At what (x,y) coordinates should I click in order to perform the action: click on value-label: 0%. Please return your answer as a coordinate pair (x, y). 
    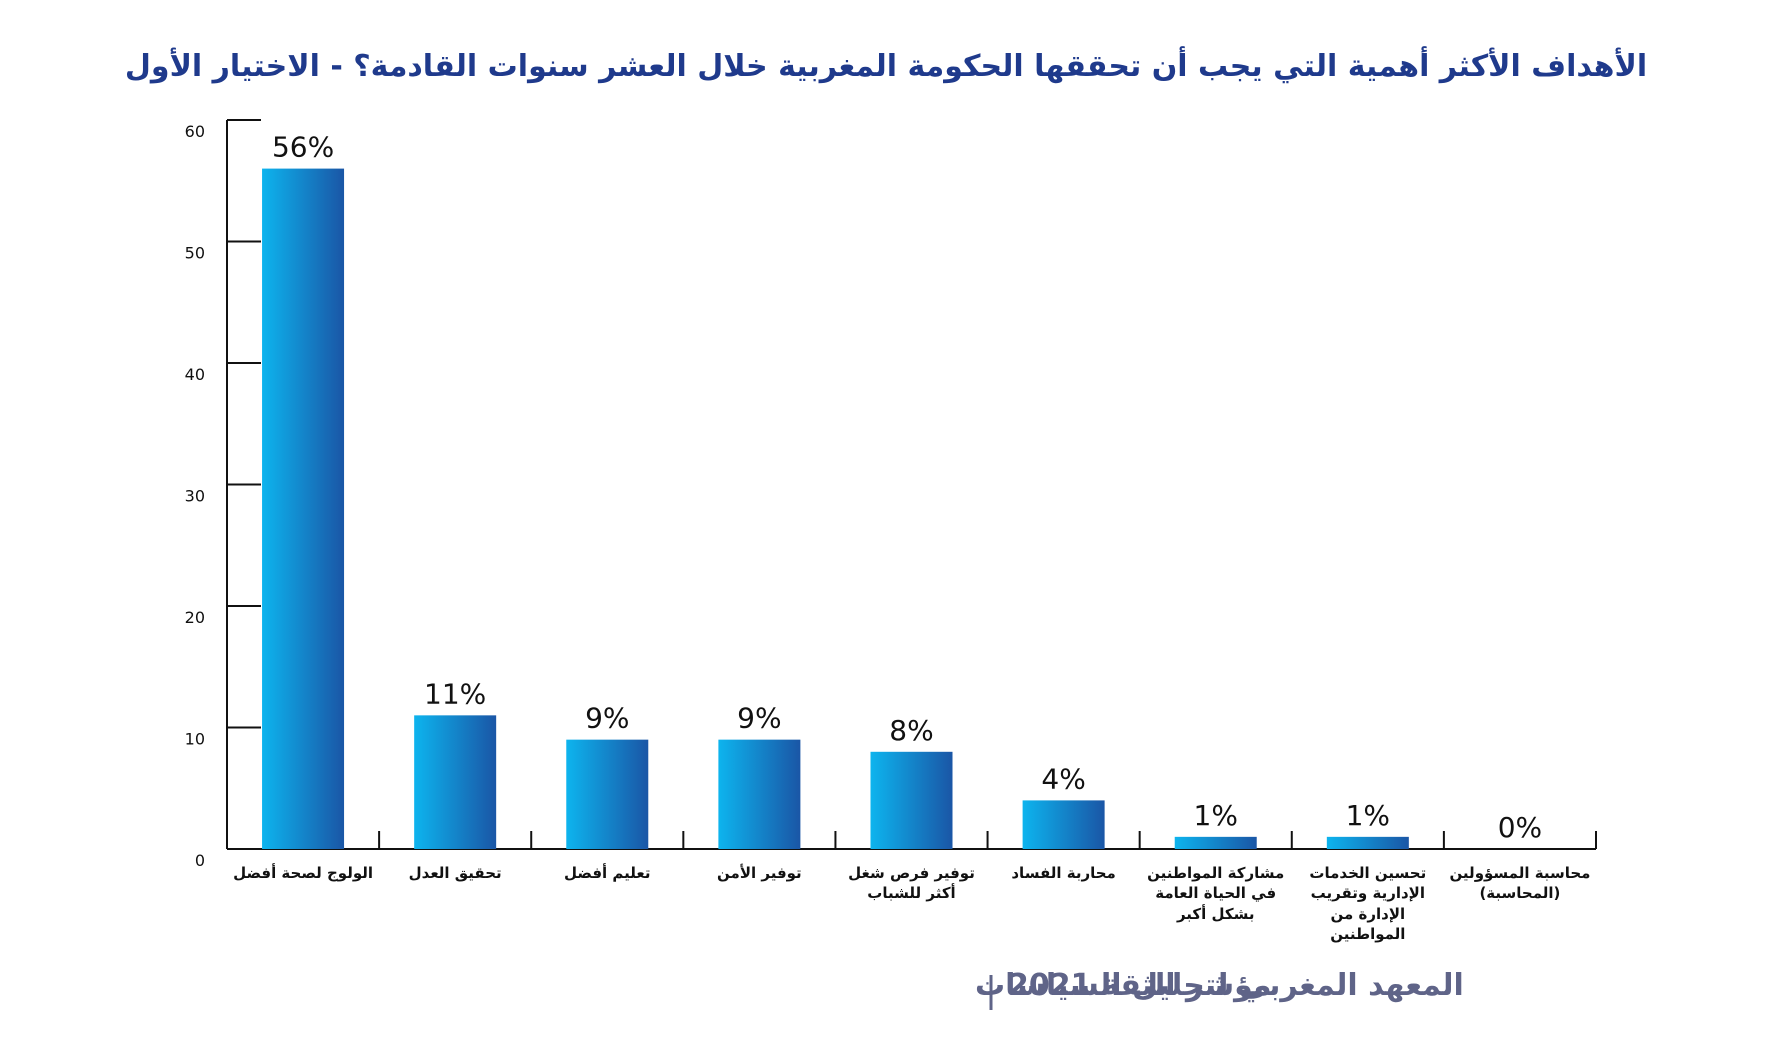
    Looking at the image, I should click on (1520, 827).